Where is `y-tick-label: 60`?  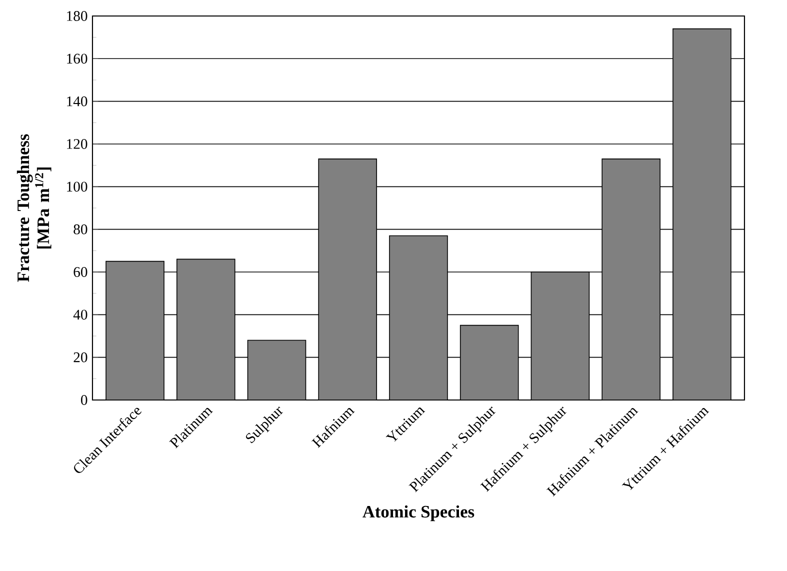 y-tick-label: 60 is located at coordinates (81, 272).